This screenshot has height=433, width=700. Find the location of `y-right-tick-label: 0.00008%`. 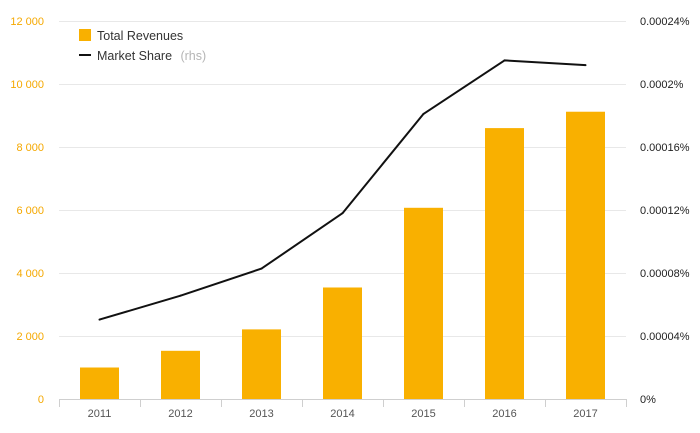

y-right-tick-label: 0.00008% is located at coordinates (665, 274).